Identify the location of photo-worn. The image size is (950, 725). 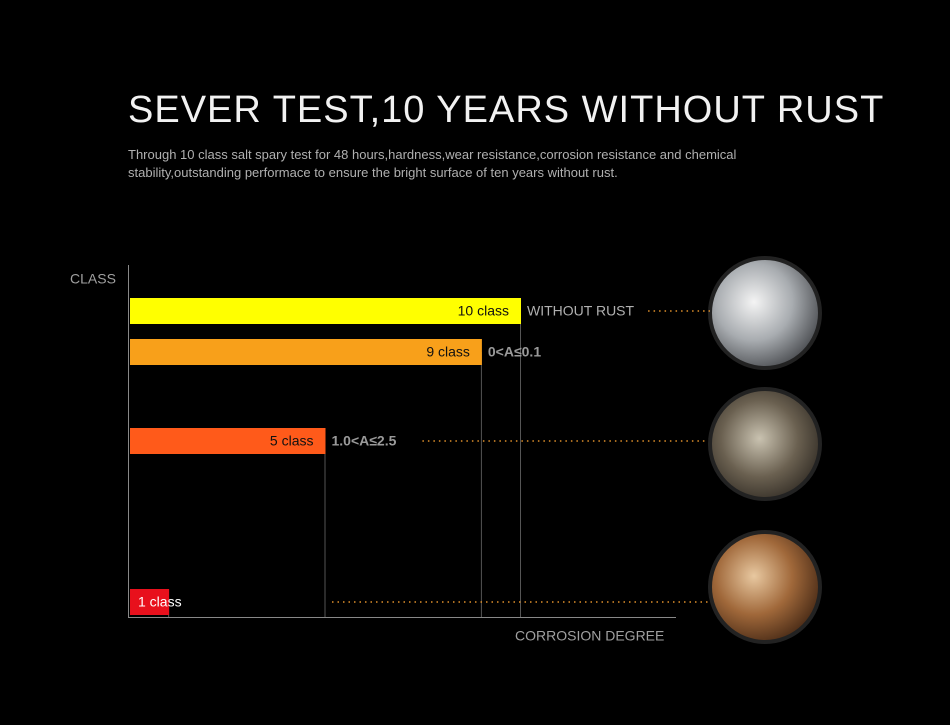
(765, 444).